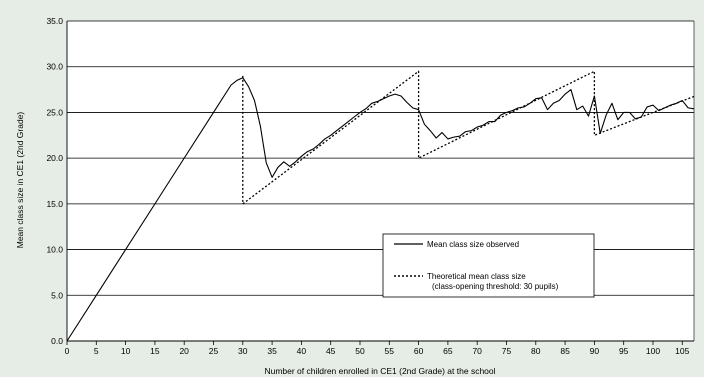  What do you see at coordinates (54, 67) in the screenshot?
I see `y-tick-label: 30.0` at bounding box center [54, 67].